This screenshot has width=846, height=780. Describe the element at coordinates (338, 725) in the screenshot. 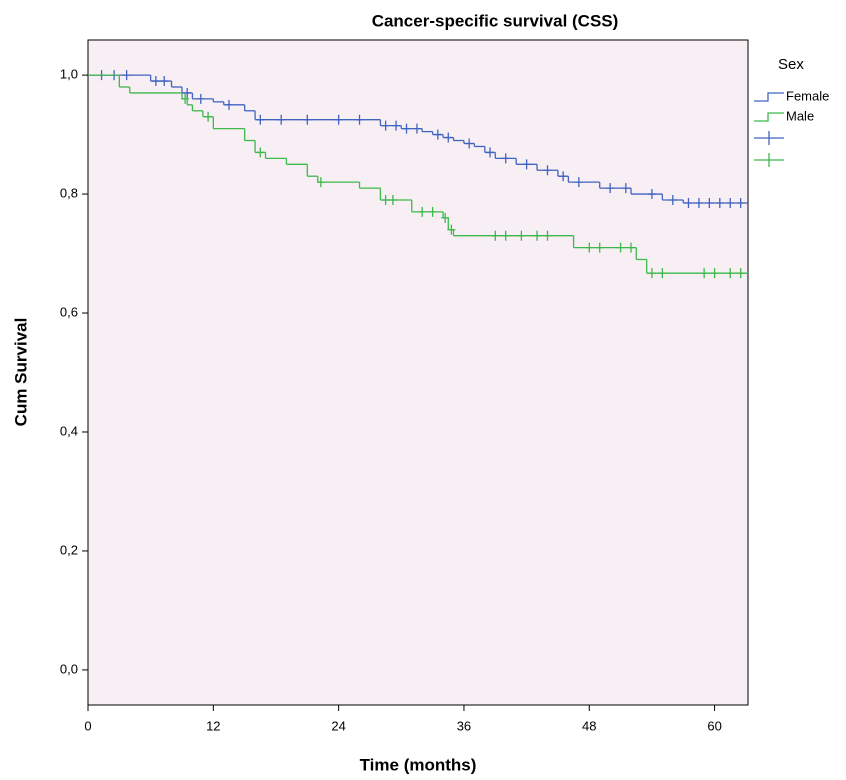

I see `x-tick-label: 24` at that location.